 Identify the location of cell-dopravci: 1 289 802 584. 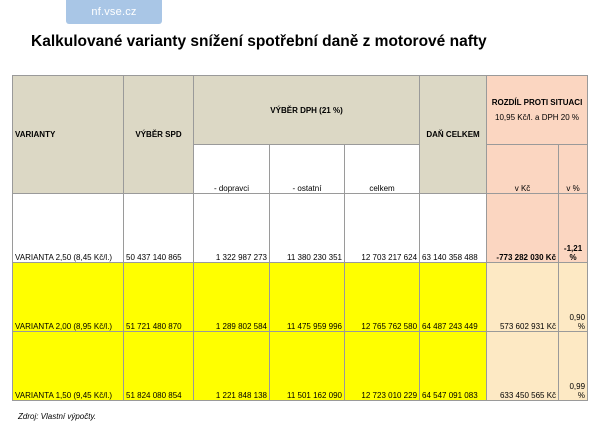
(231, 297).